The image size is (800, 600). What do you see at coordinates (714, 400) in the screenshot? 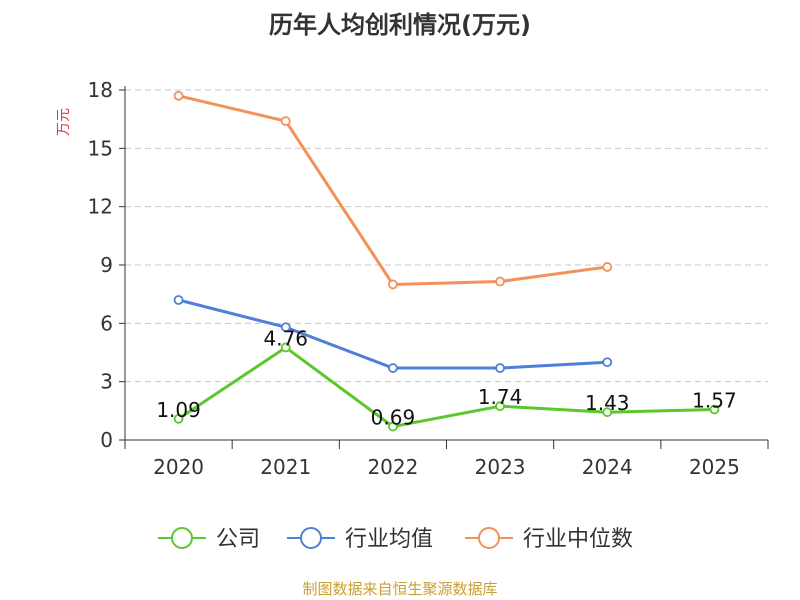
I see `data-label: 1.57` at bounding box center [714, 400].